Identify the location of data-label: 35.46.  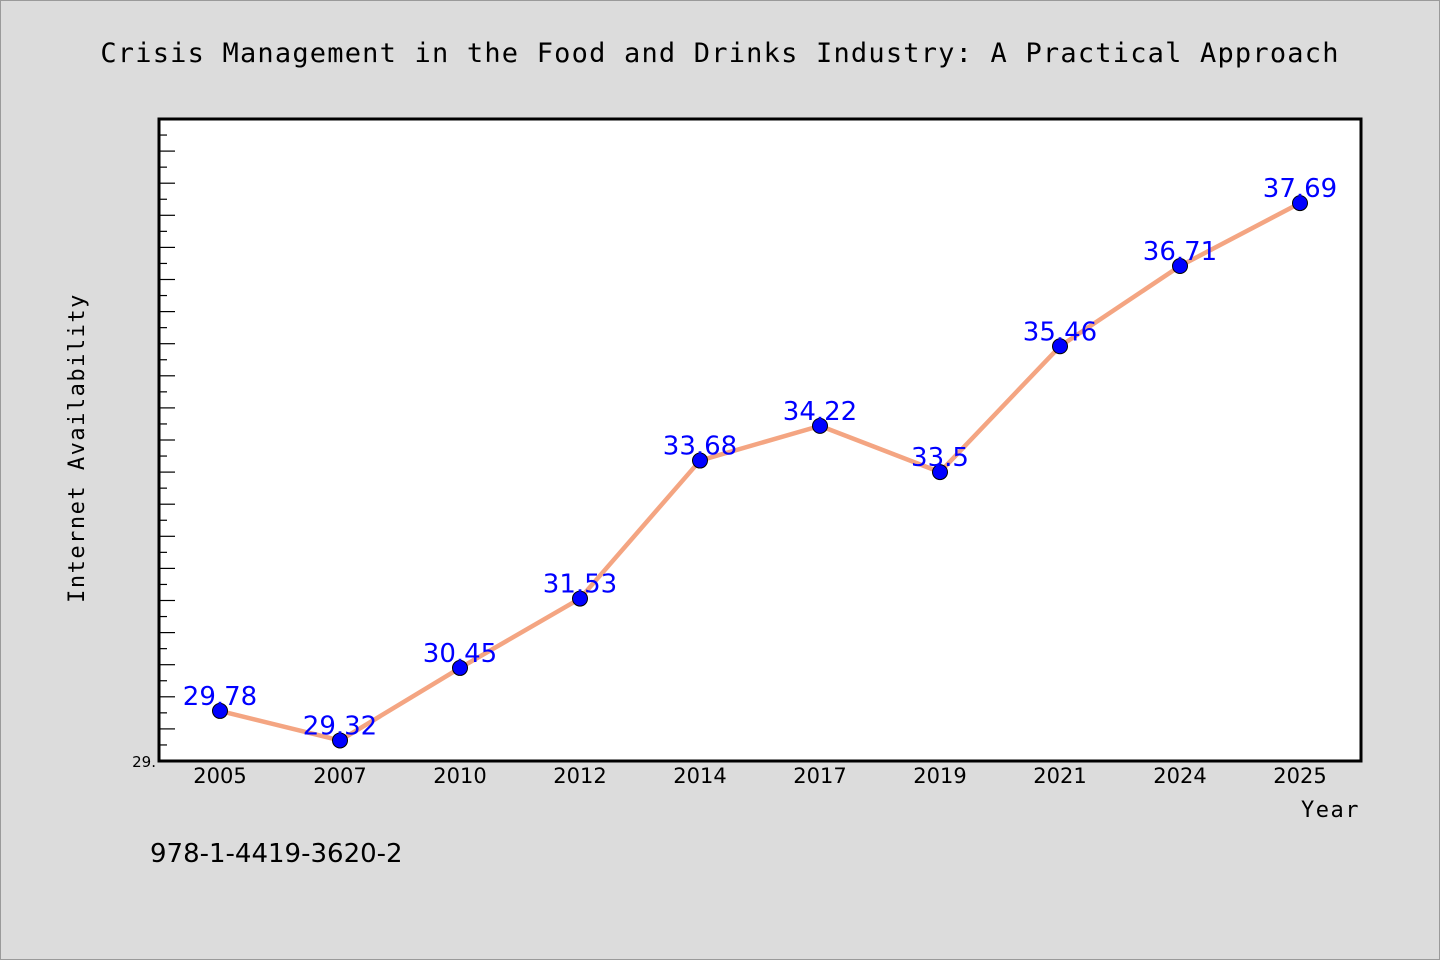
(1060, 332).